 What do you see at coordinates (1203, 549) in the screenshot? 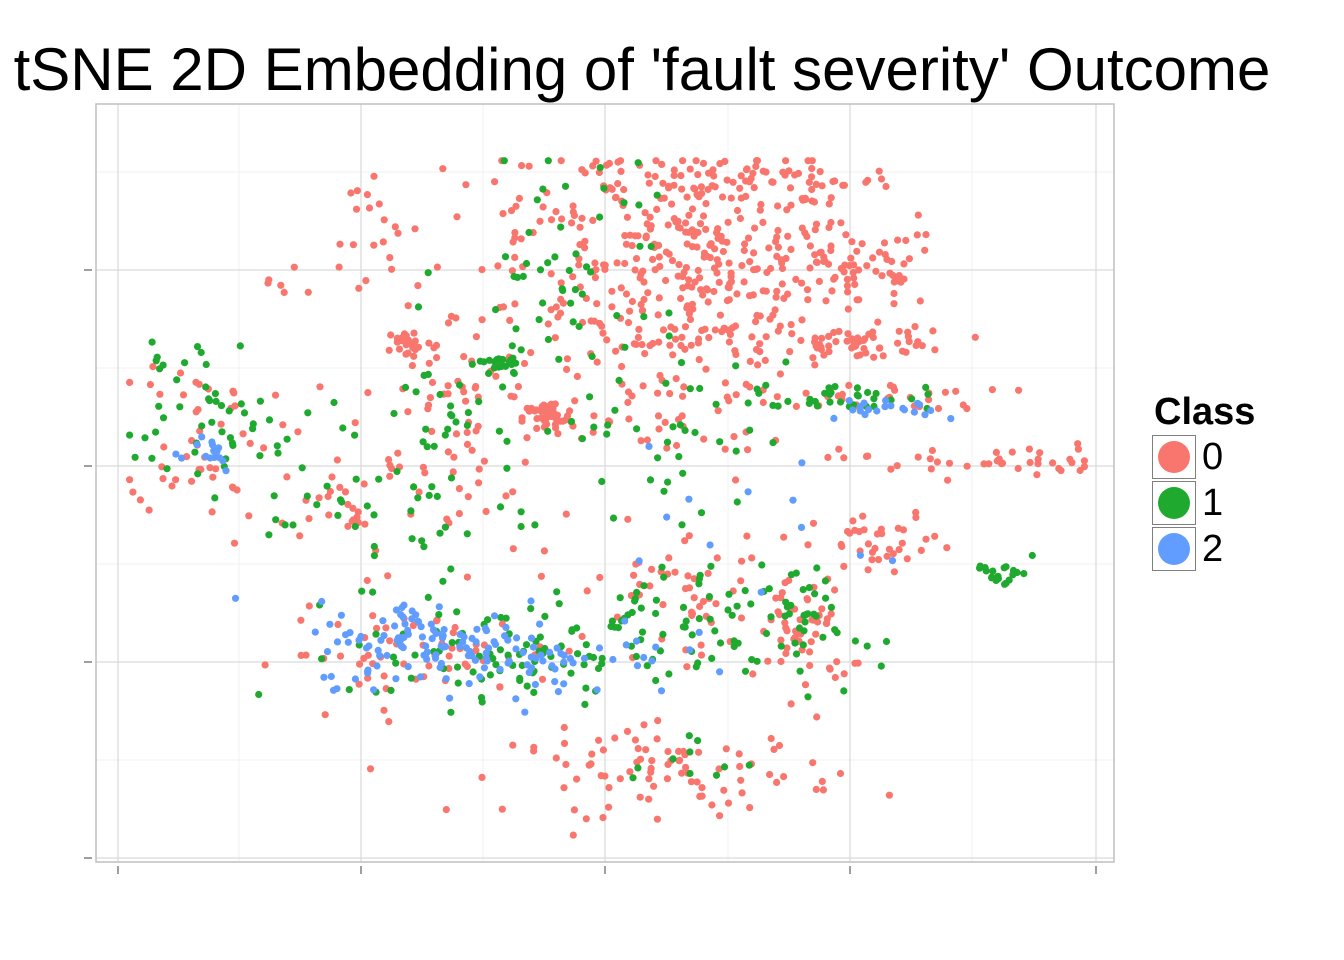
I see `legend-entry-2: 2` at bounding box center [1203, 549].